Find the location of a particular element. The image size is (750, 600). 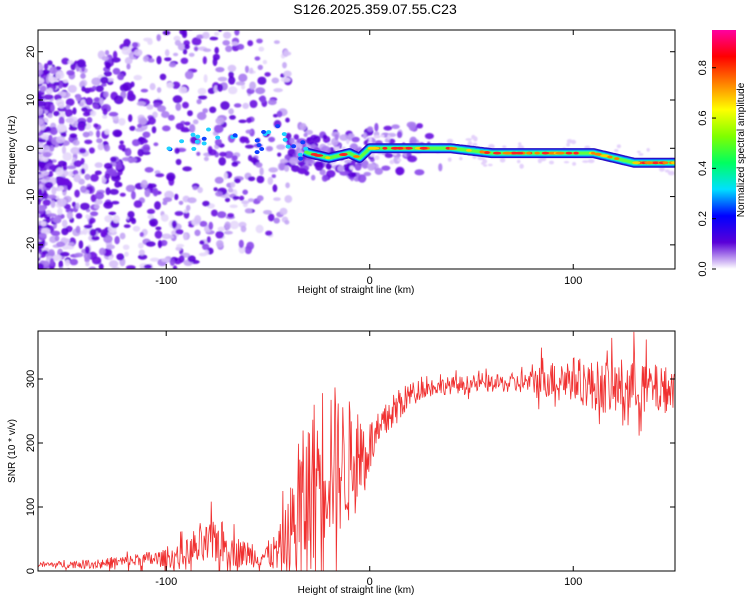

spectrogram-y-label: Frequency (Hz) is located at coordinates (12, 150).